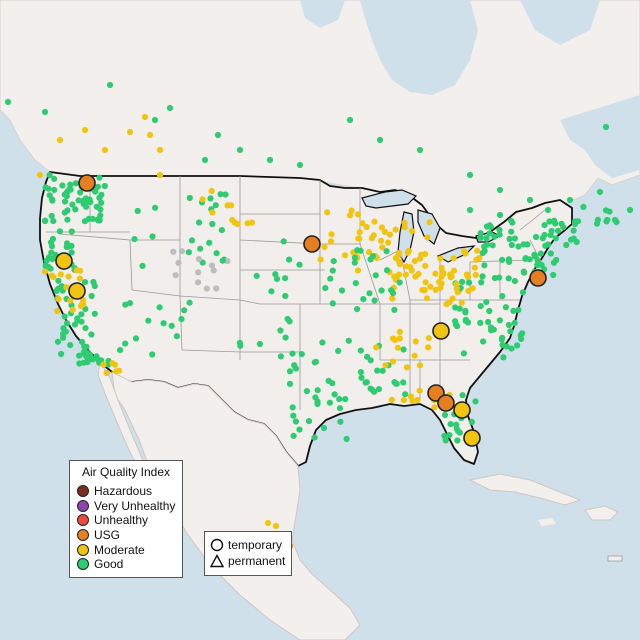 The image size is (640, 640). Describe the element at coordinates (441, 331) in the screenshot. I see `monitor-moderate-large` at that location.